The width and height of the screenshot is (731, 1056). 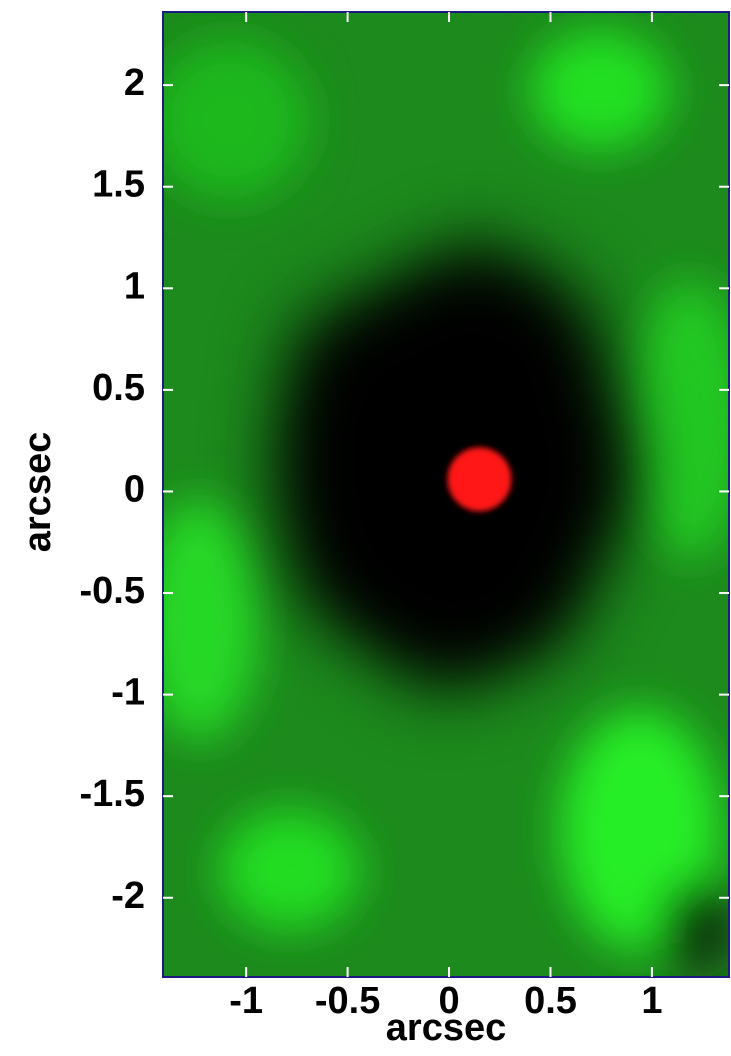 What do you see at coordinates (479, 479) in the screenshot?
I see `marker` at bounding box center [479, 479].